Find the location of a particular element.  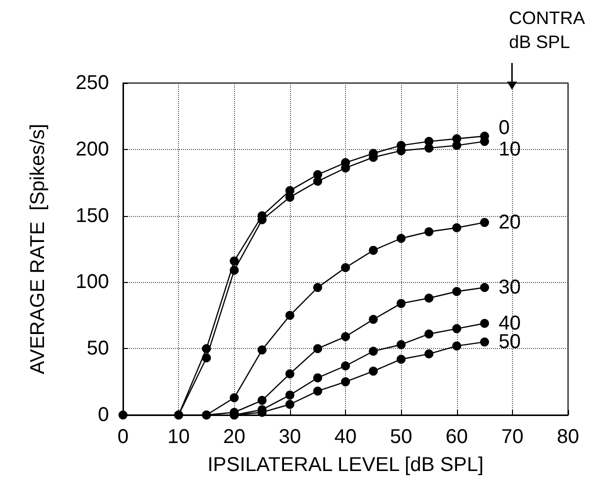

x-tick-label: 30 is located at coordinates (289, 437).